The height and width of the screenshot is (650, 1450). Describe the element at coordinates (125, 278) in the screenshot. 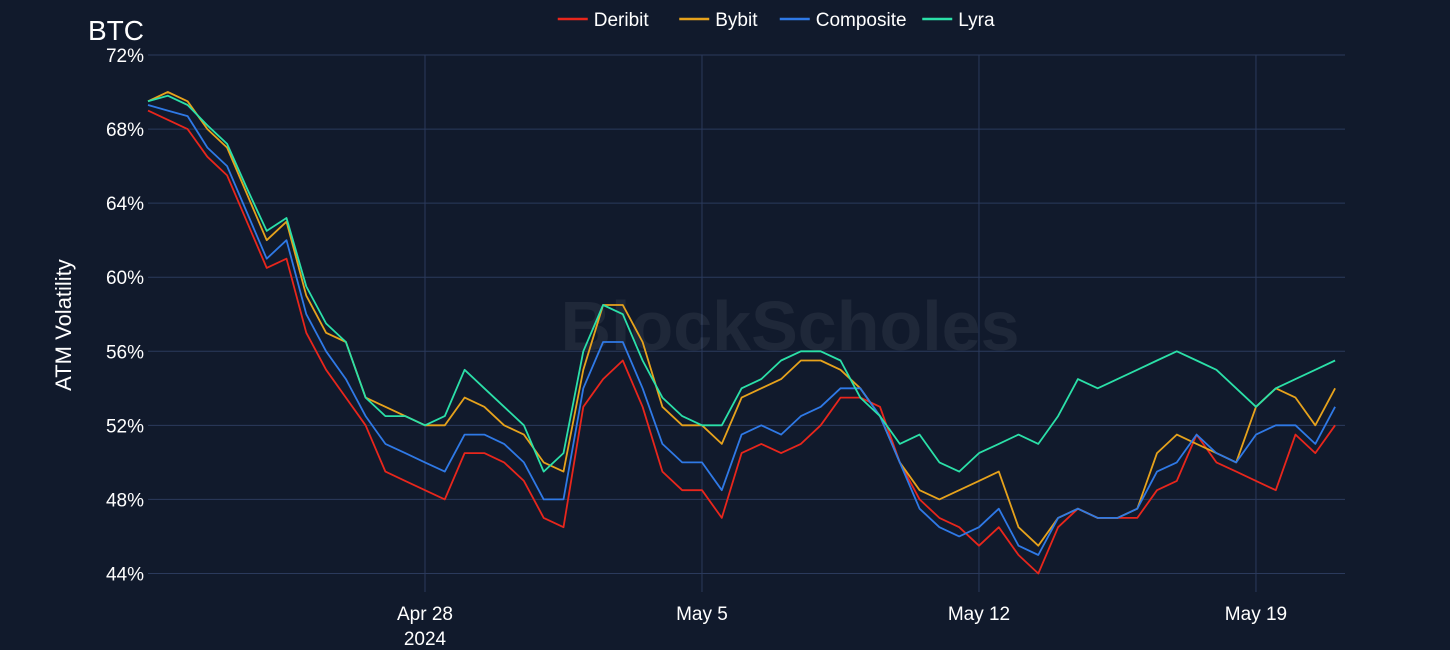

I see `y-tick-label: 60%` at that location.